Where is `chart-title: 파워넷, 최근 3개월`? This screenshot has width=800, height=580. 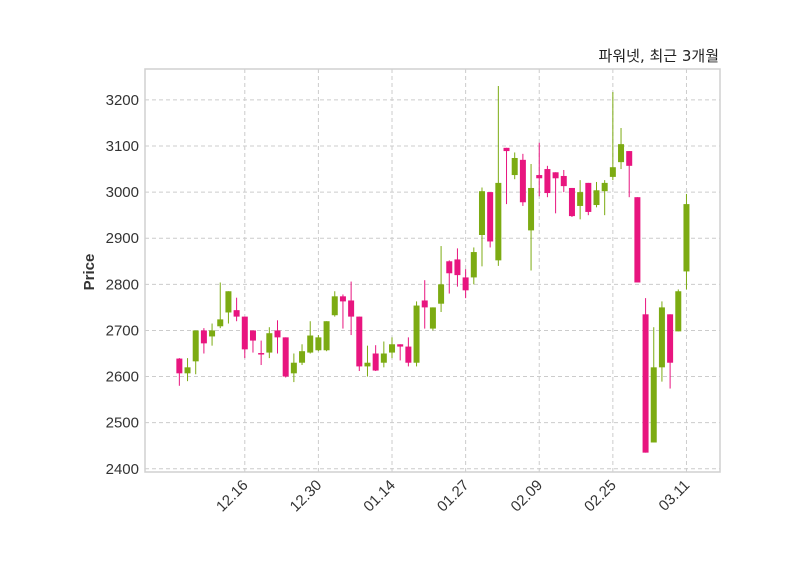
chart-title: 파워넷, 최근 3개월 is located at coordinates (659, 56).